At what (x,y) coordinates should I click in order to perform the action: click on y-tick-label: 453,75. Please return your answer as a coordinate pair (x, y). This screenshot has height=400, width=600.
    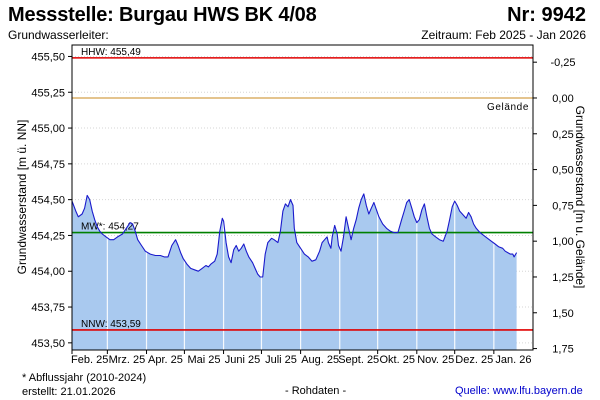
    Looking at the image, I should click on (48, 308).